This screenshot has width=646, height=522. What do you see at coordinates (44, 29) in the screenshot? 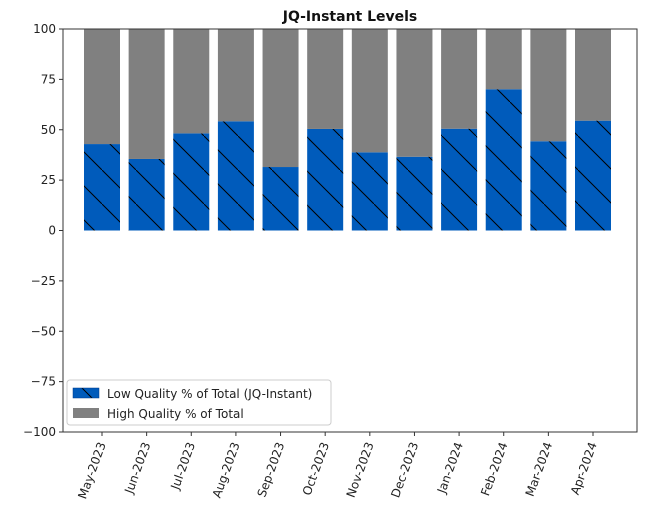
I see `y-tick-label: 100` at bounding box center [44, 29].